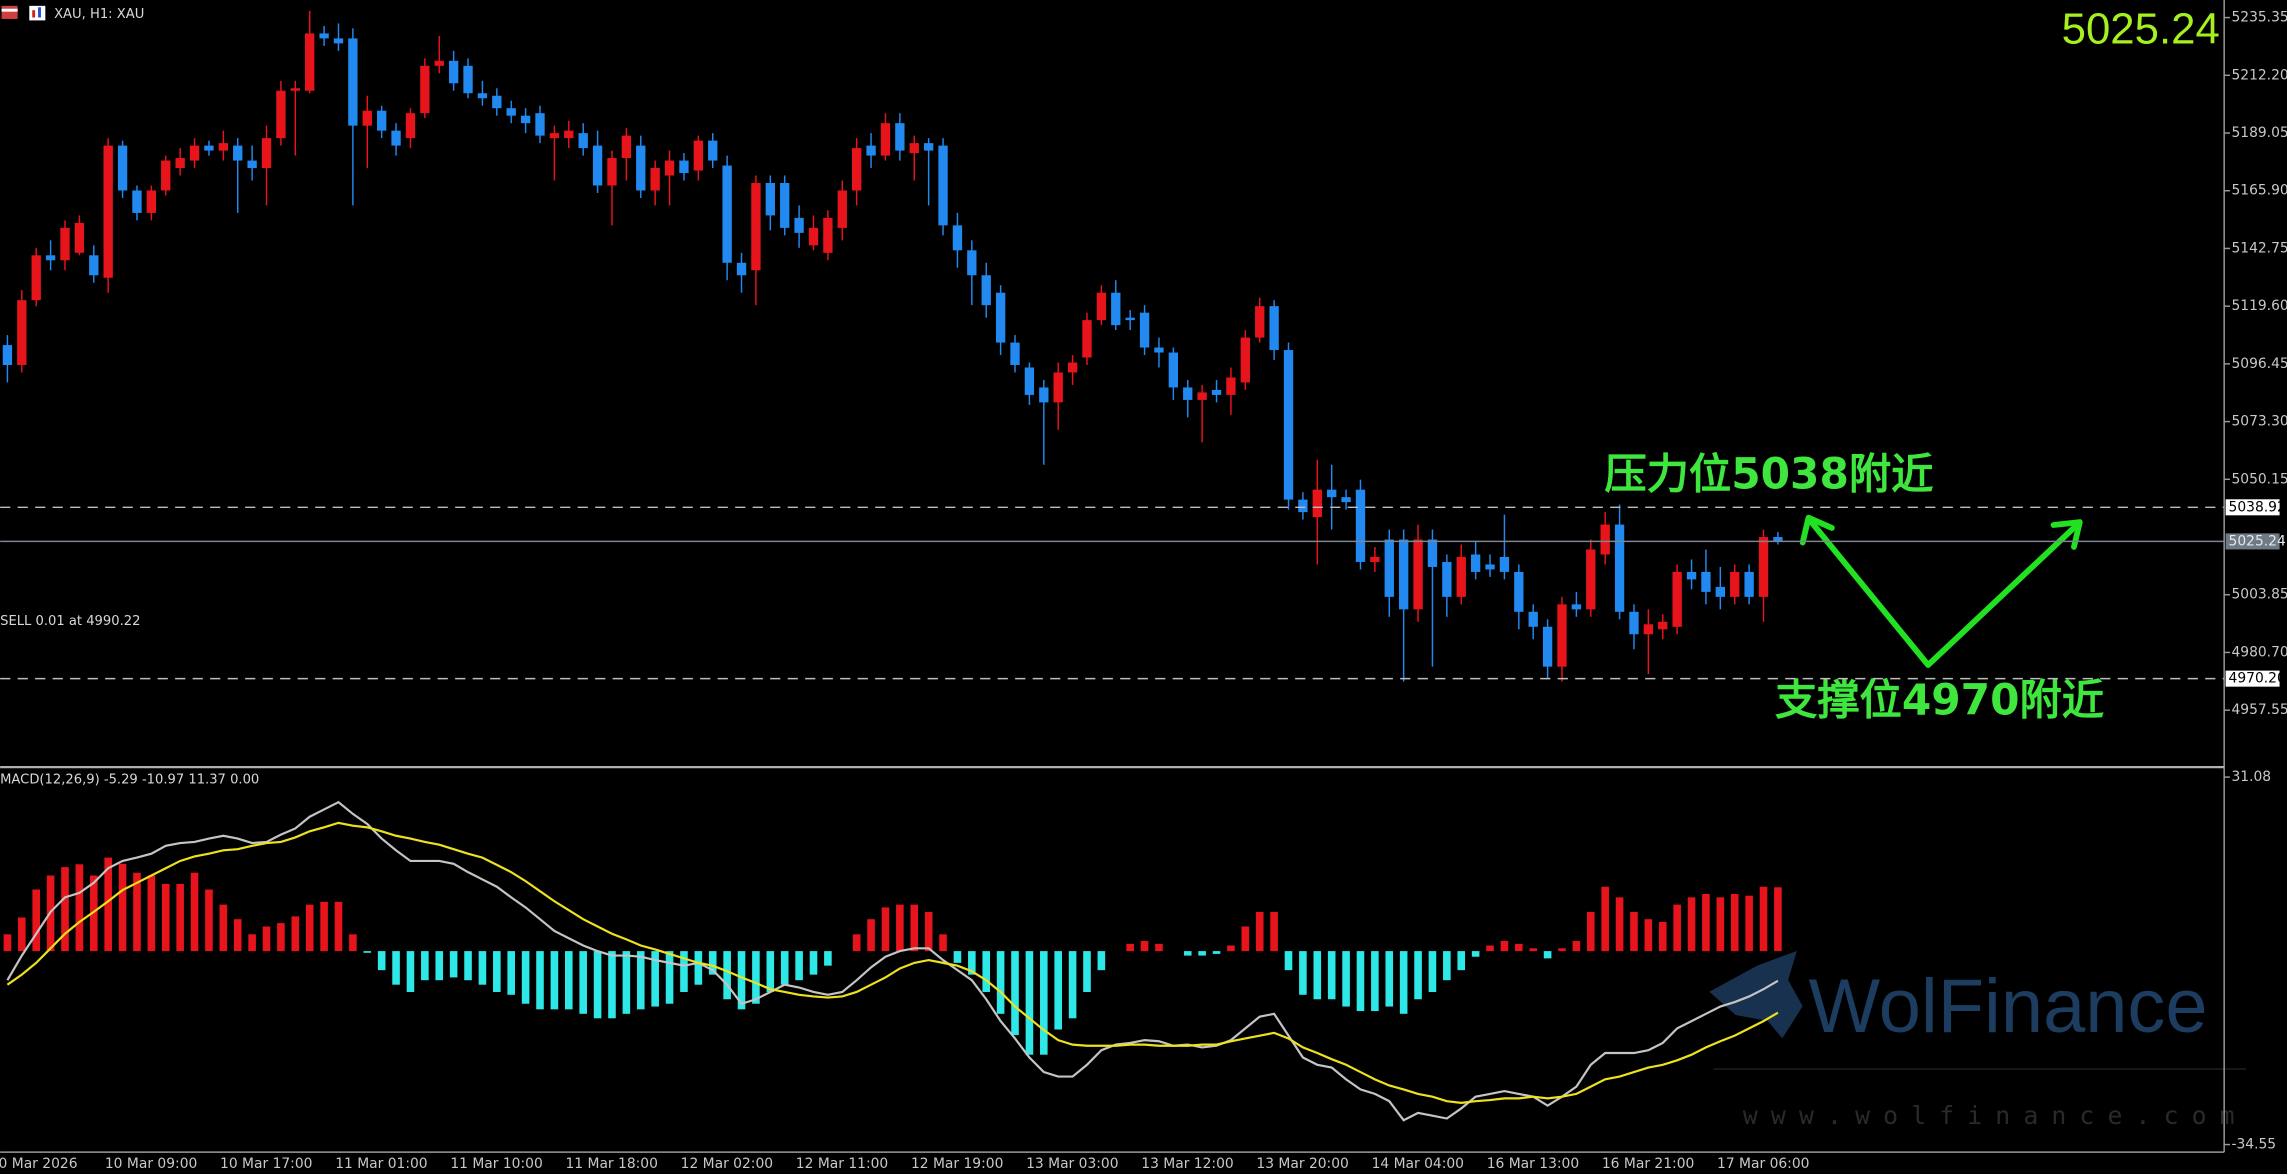 The height and width of the screenshot is (1174, 2287). What do you see at coordinates (496, 1164) in the screenshot?
I see `x-tick-label: 11 Mar 10:00` at bounding box center [496, 1164].